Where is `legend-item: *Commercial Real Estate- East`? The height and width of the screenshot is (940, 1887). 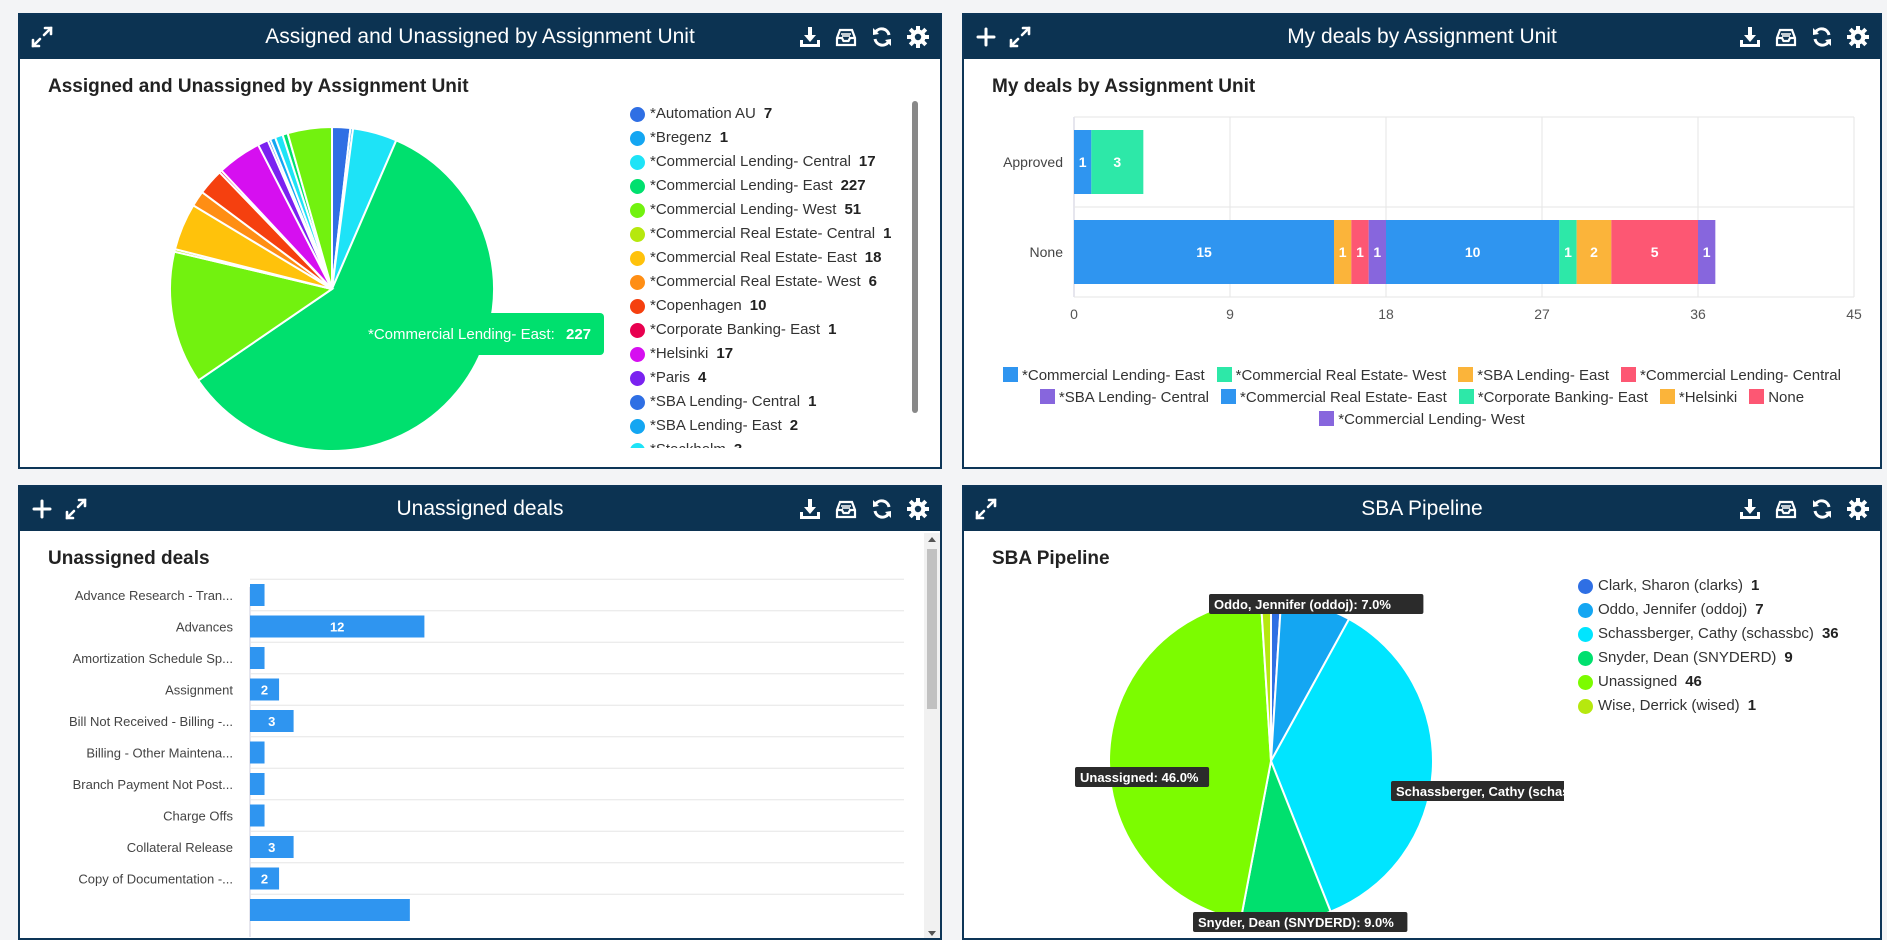 legend-item: *Commercial Real Estate- East is located at coordinates (1334, 398).